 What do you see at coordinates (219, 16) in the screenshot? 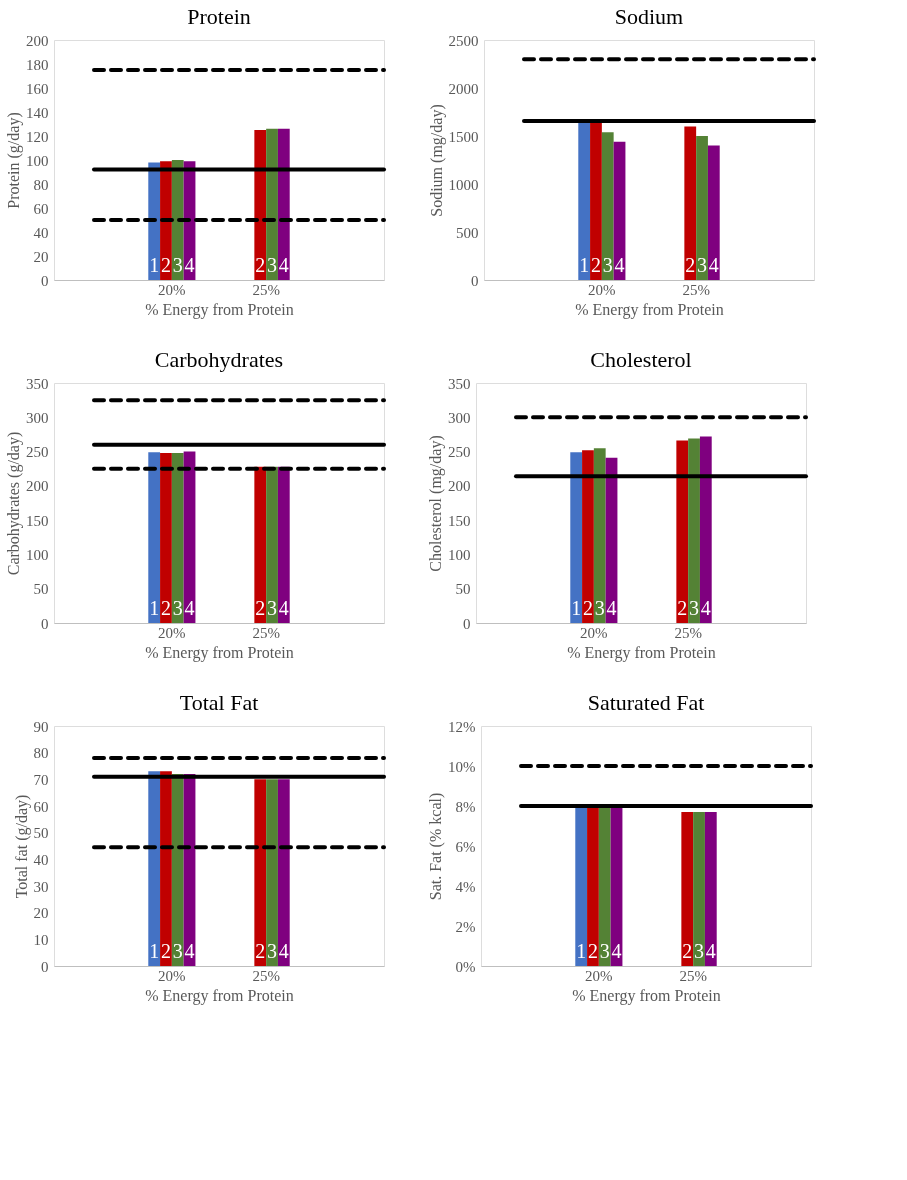
I see `chart-title: Protein` at bounding box center [219, 16].